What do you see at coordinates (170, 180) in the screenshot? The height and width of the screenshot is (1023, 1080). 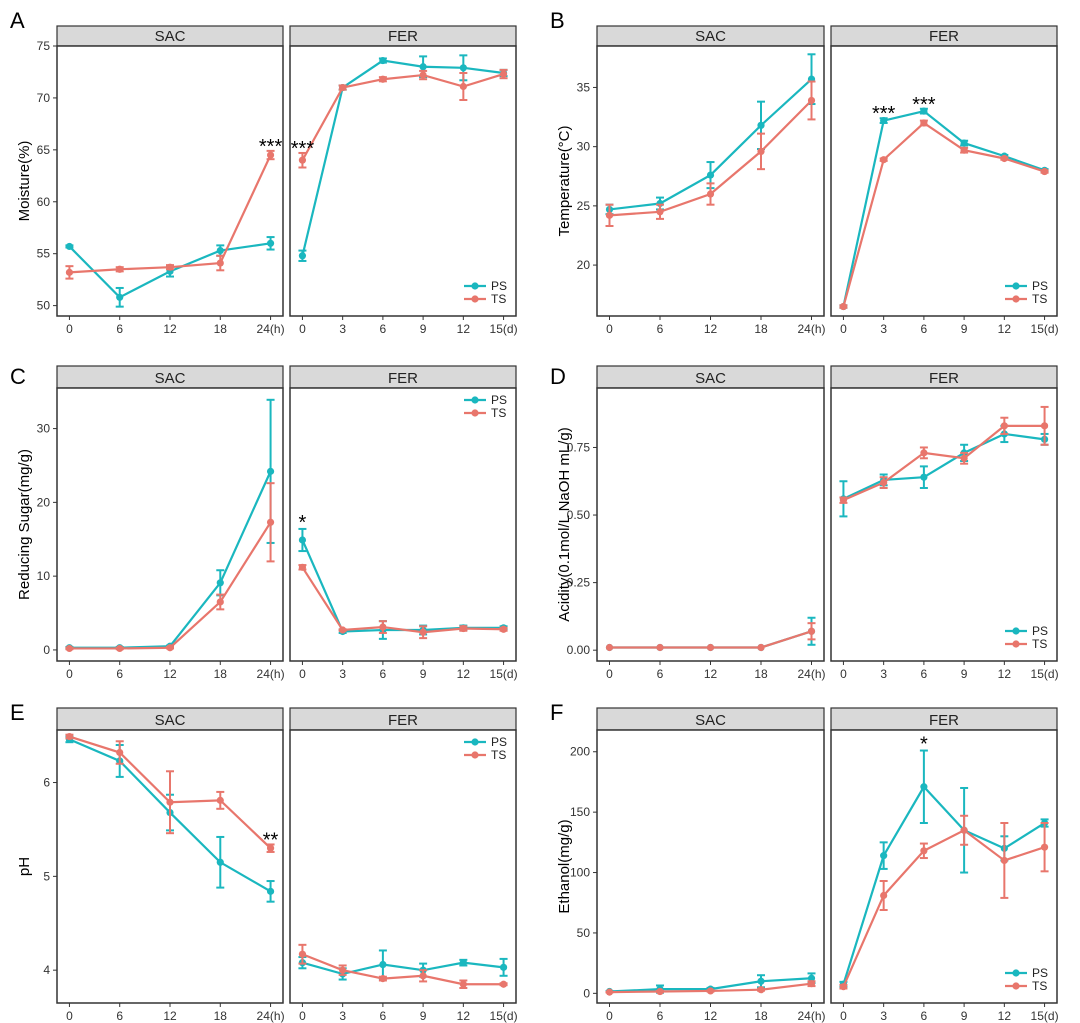 I see `facet-sac: SAC 0 6 12 18 24(h) ***` at bounding box center [170, 180].